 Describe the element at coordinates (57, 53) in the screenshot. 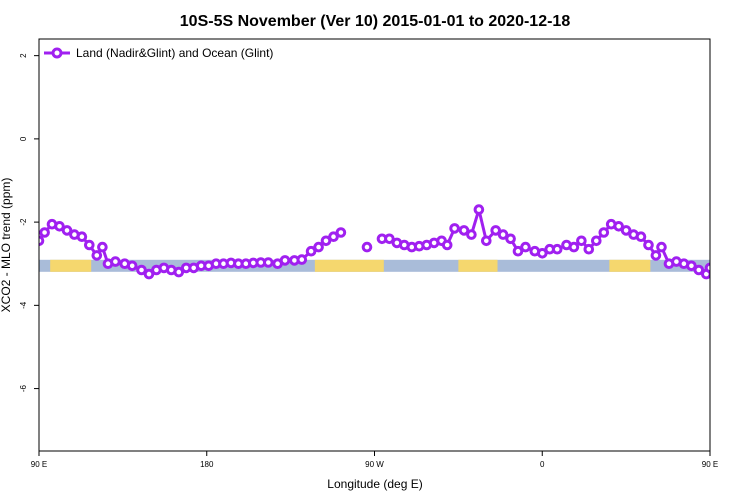

I see `legend-marker-swatch` at that location.